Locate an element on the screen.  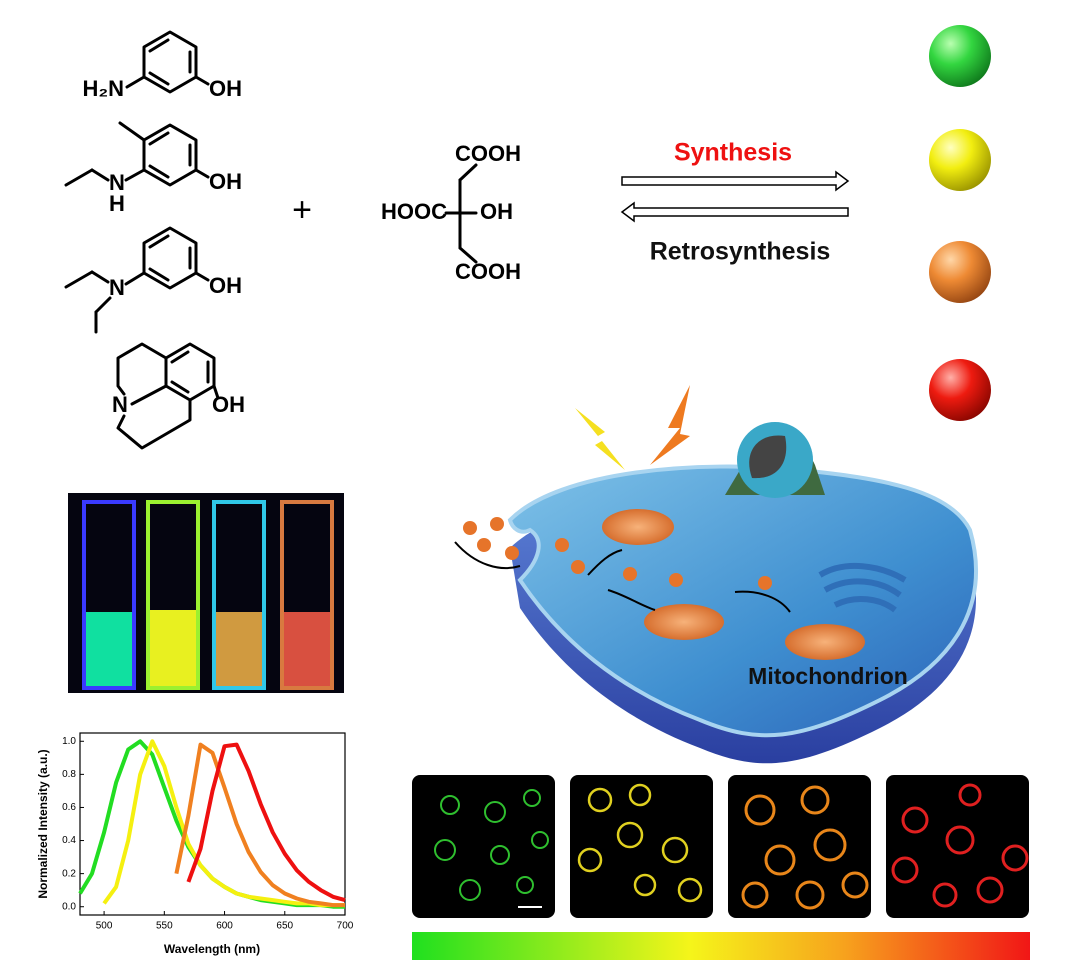
y-tick-label: 1.0 is located at coordinates (69, 741).